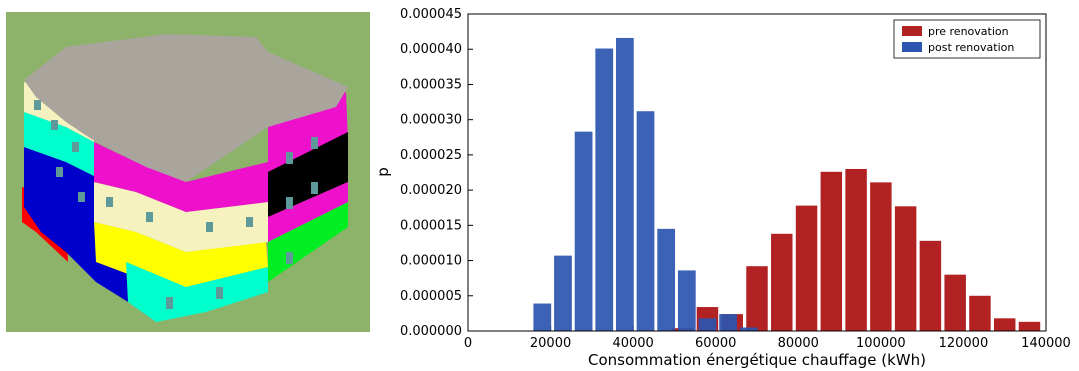  What do you see at coordinates (757, 360) in the screenshot?
I see `x-axis-label: Consommation énergétique chauffage (kWh)` at bounding box center [757, 360].